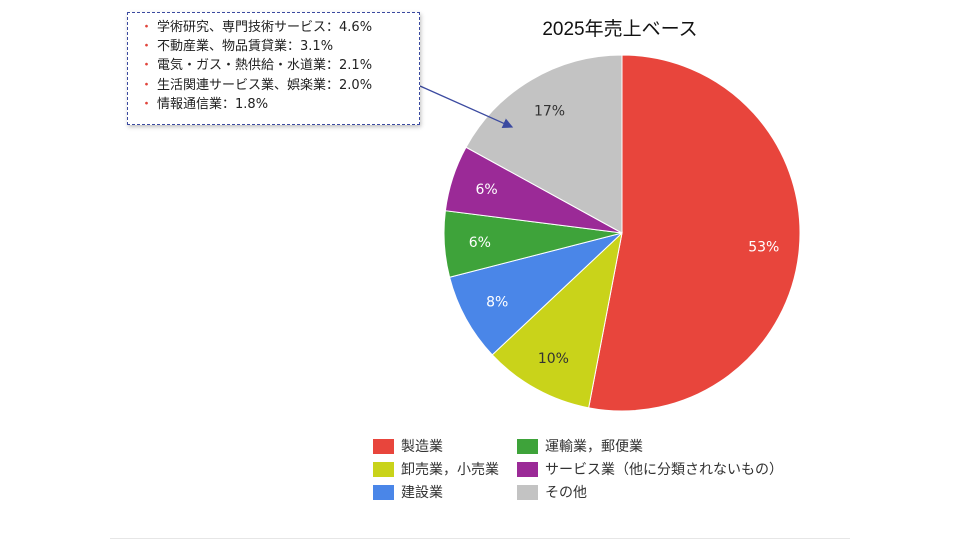 Image resolution: width=960 pixels, height=540 pixels. I want to click on callout-item: ・不動産業、物品賃貸業：3.1%, so click(237, 47).